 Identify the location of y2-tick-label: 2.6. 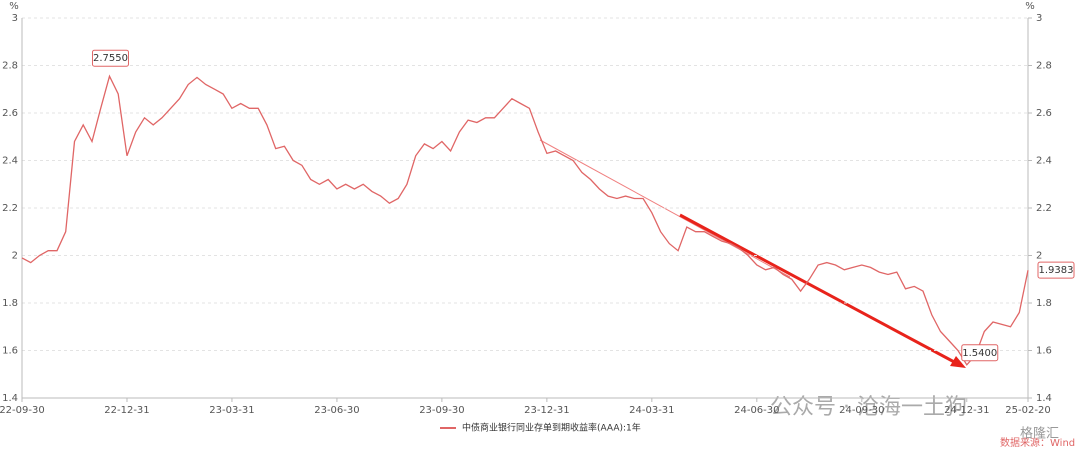
(1044, 113).